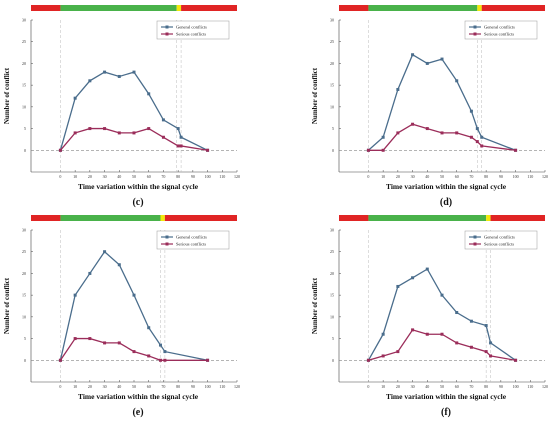 The width and height of the screenshot is (550, 421). I want to click on panel-caption: (c), so click(137, 202).